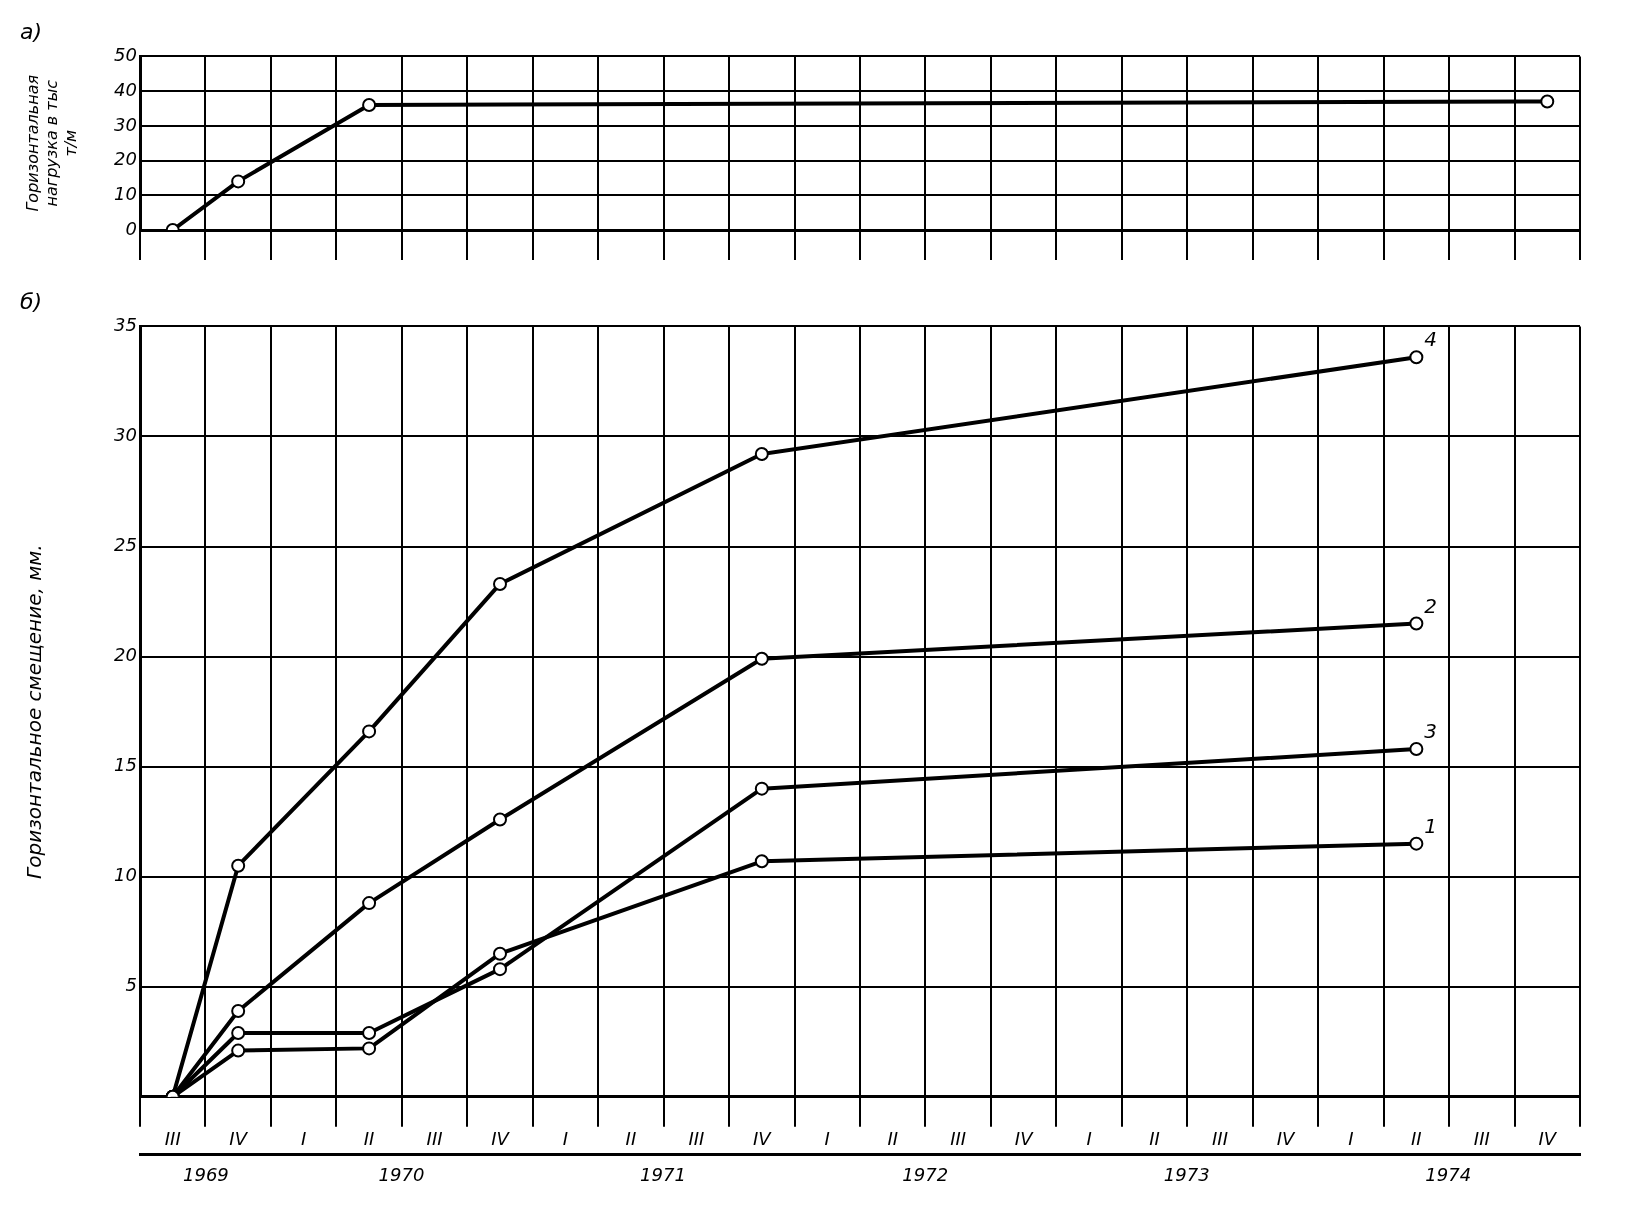  I want to click on x2-tick-label: 1969, so click(206, 1174).